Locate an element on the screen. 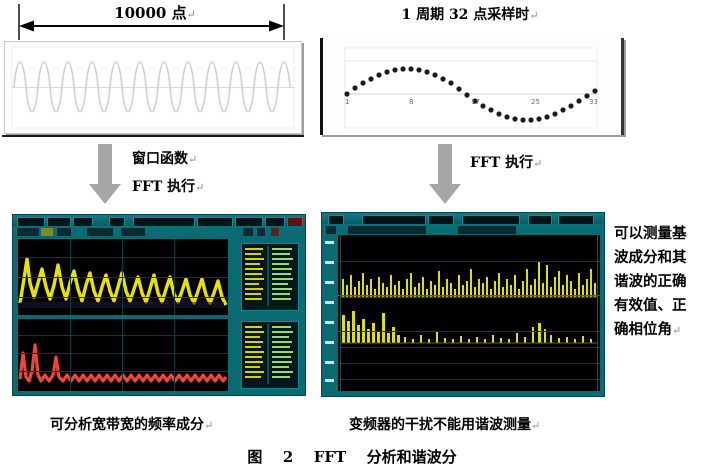  side-note-line: 可以测量基 is located at coordinates (650, 233).